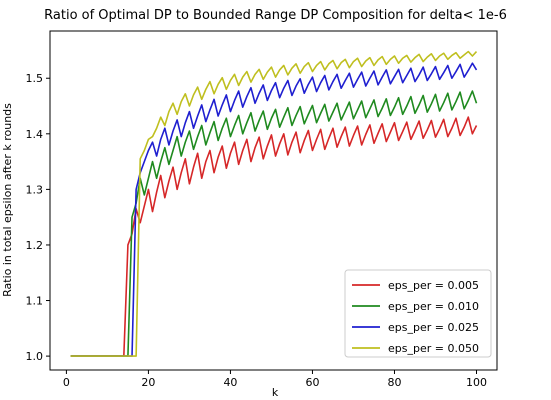 This screenshot has height=400, width=551. What do you see at coordinates (230, 382) in the screenshot?
I see `x-tick-label: 40` at bounding box center [230, 382].